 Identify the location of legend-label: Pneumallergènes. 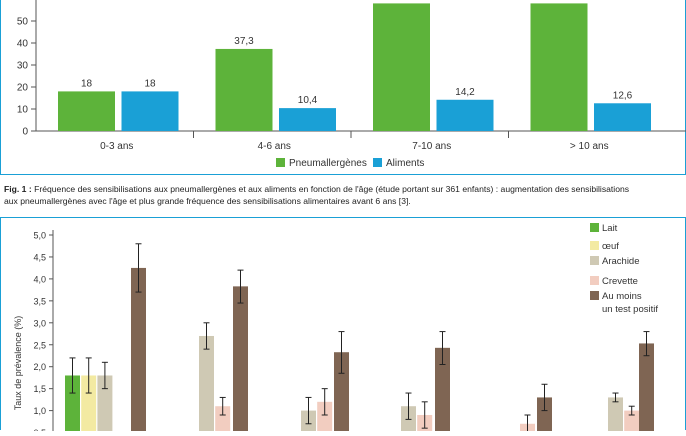
(328, 163).